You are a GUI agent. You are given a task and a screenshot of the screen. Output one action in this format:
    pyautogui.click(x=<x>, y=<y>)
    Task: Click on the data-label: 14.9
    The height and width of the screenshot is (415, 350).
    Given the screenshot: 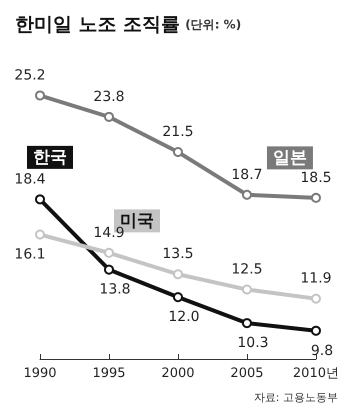 What is the action you would take?
    pyautogui.click(x=109, y=232)
    